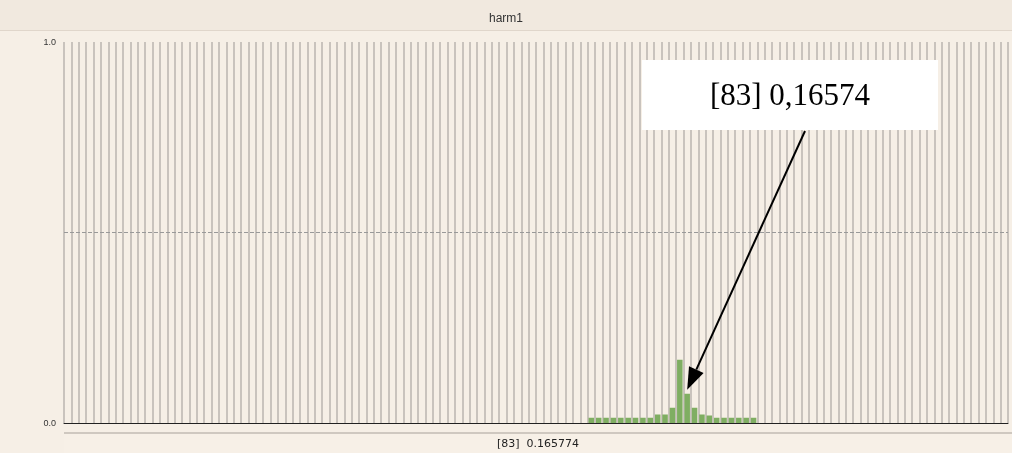 The height and width of the screenshot is (453, 1012). Describe the element at coordinates (49, 423) in the screenshot. I see `y-tick-label: 0.0` at that location.